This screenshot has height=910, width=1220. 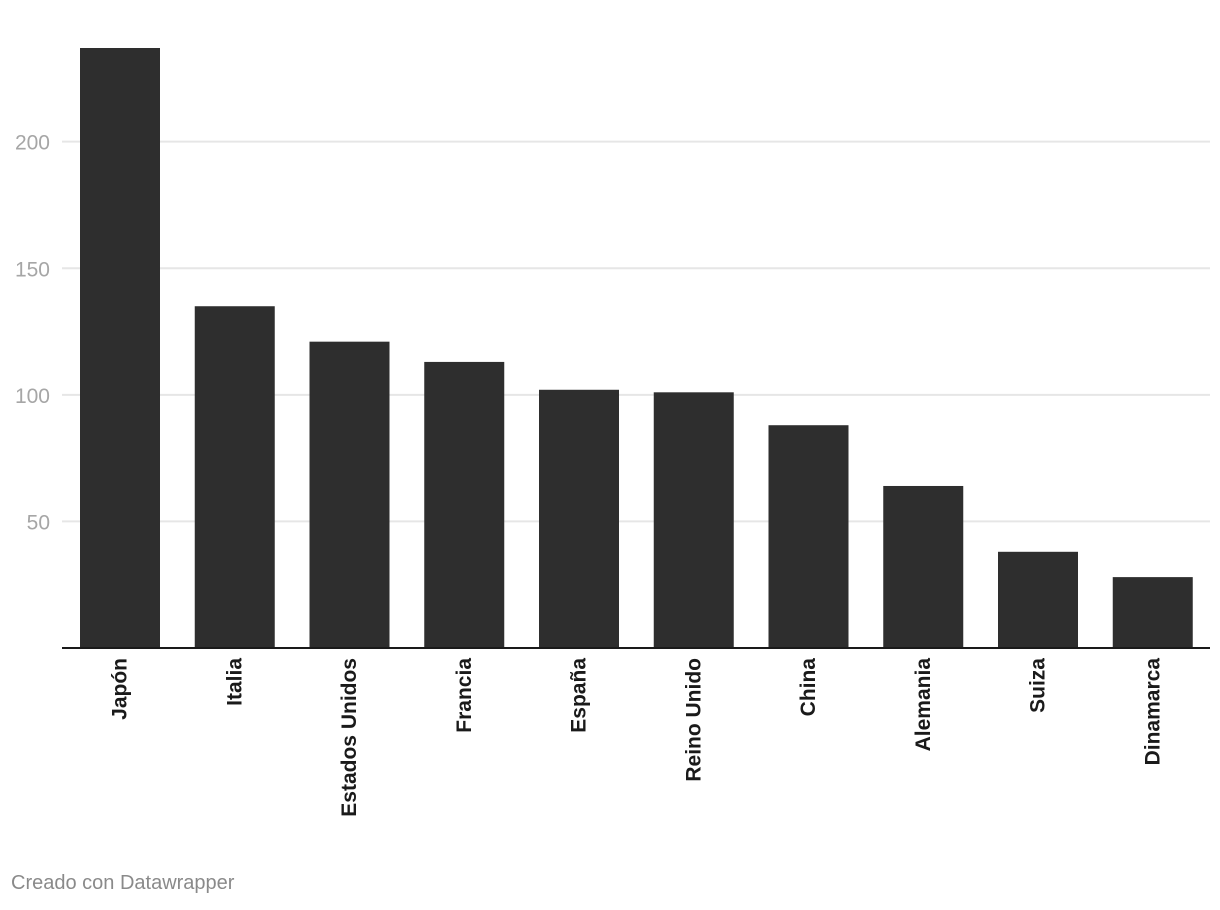 What do you see at coordinates (32, 333) in the screenshot?
I see `y-axis-ticks: 50 100 150 200` at bounding box center [32, 333].